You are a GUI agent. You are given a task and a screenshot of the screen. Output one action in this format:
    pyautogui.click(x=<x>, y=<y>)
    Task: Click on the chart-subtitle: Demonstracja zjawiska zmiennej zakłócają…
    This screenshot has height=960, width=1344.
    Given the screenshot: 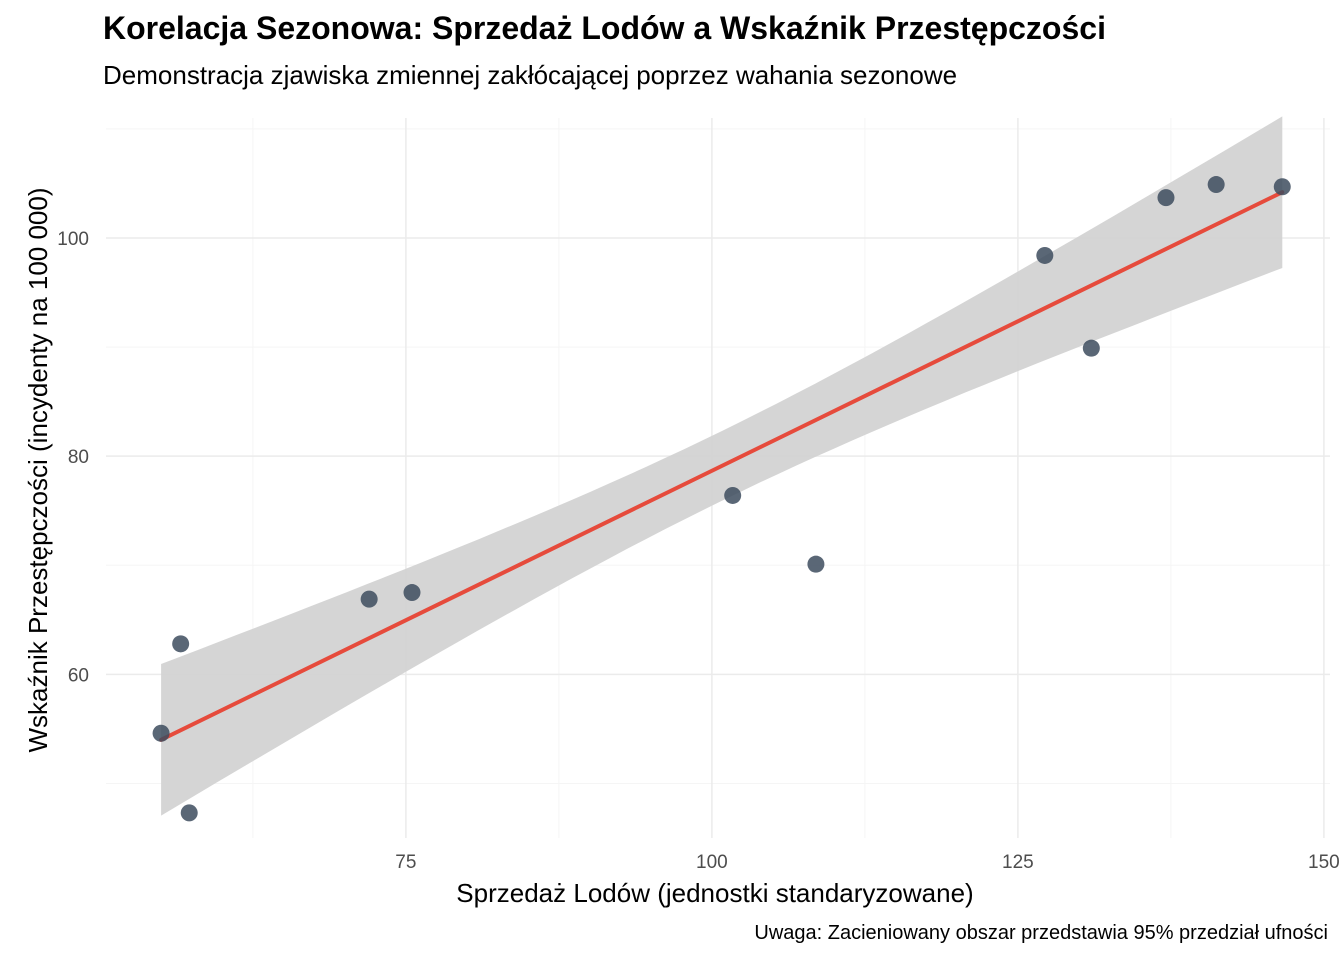 What is the action you would take?
    pyautogui.click(x=530, y=75)
    